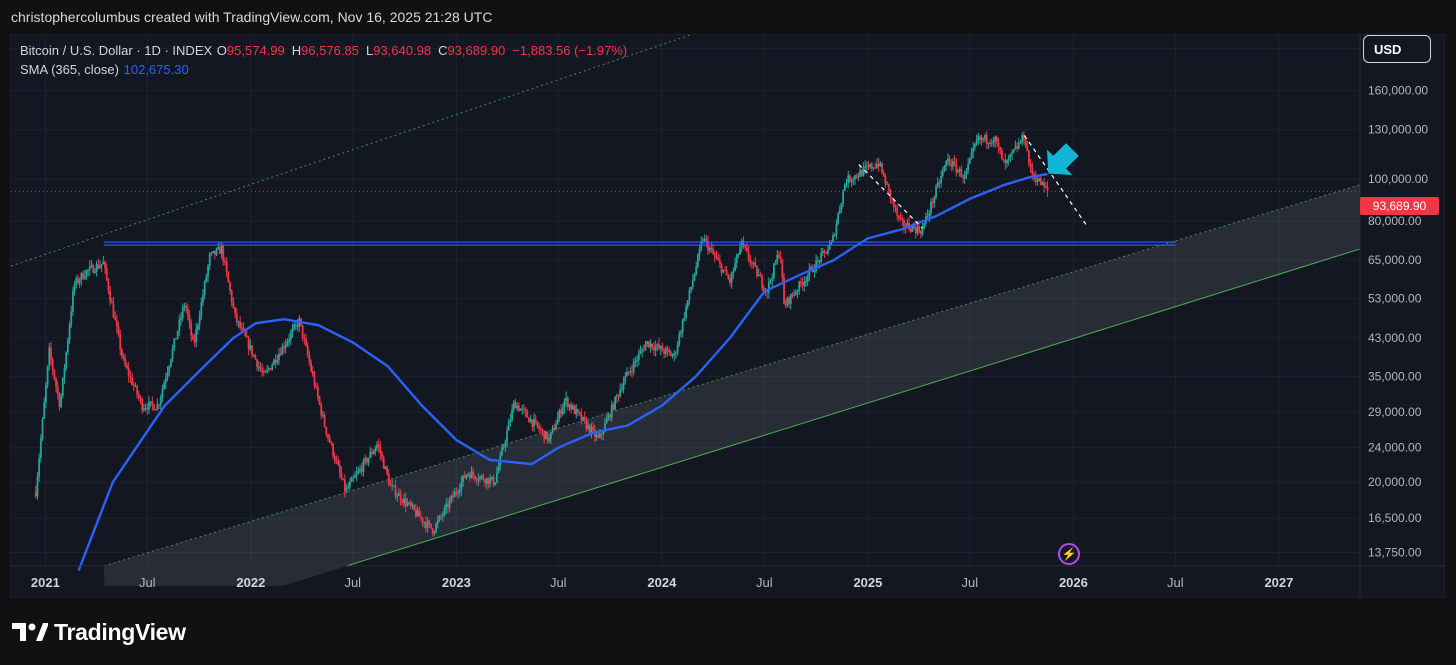 The image size is (1456, 665). Describe the element at coordinates (1069, 554) in the screenshot. I see `lightning-icon: ⚡` at that location.